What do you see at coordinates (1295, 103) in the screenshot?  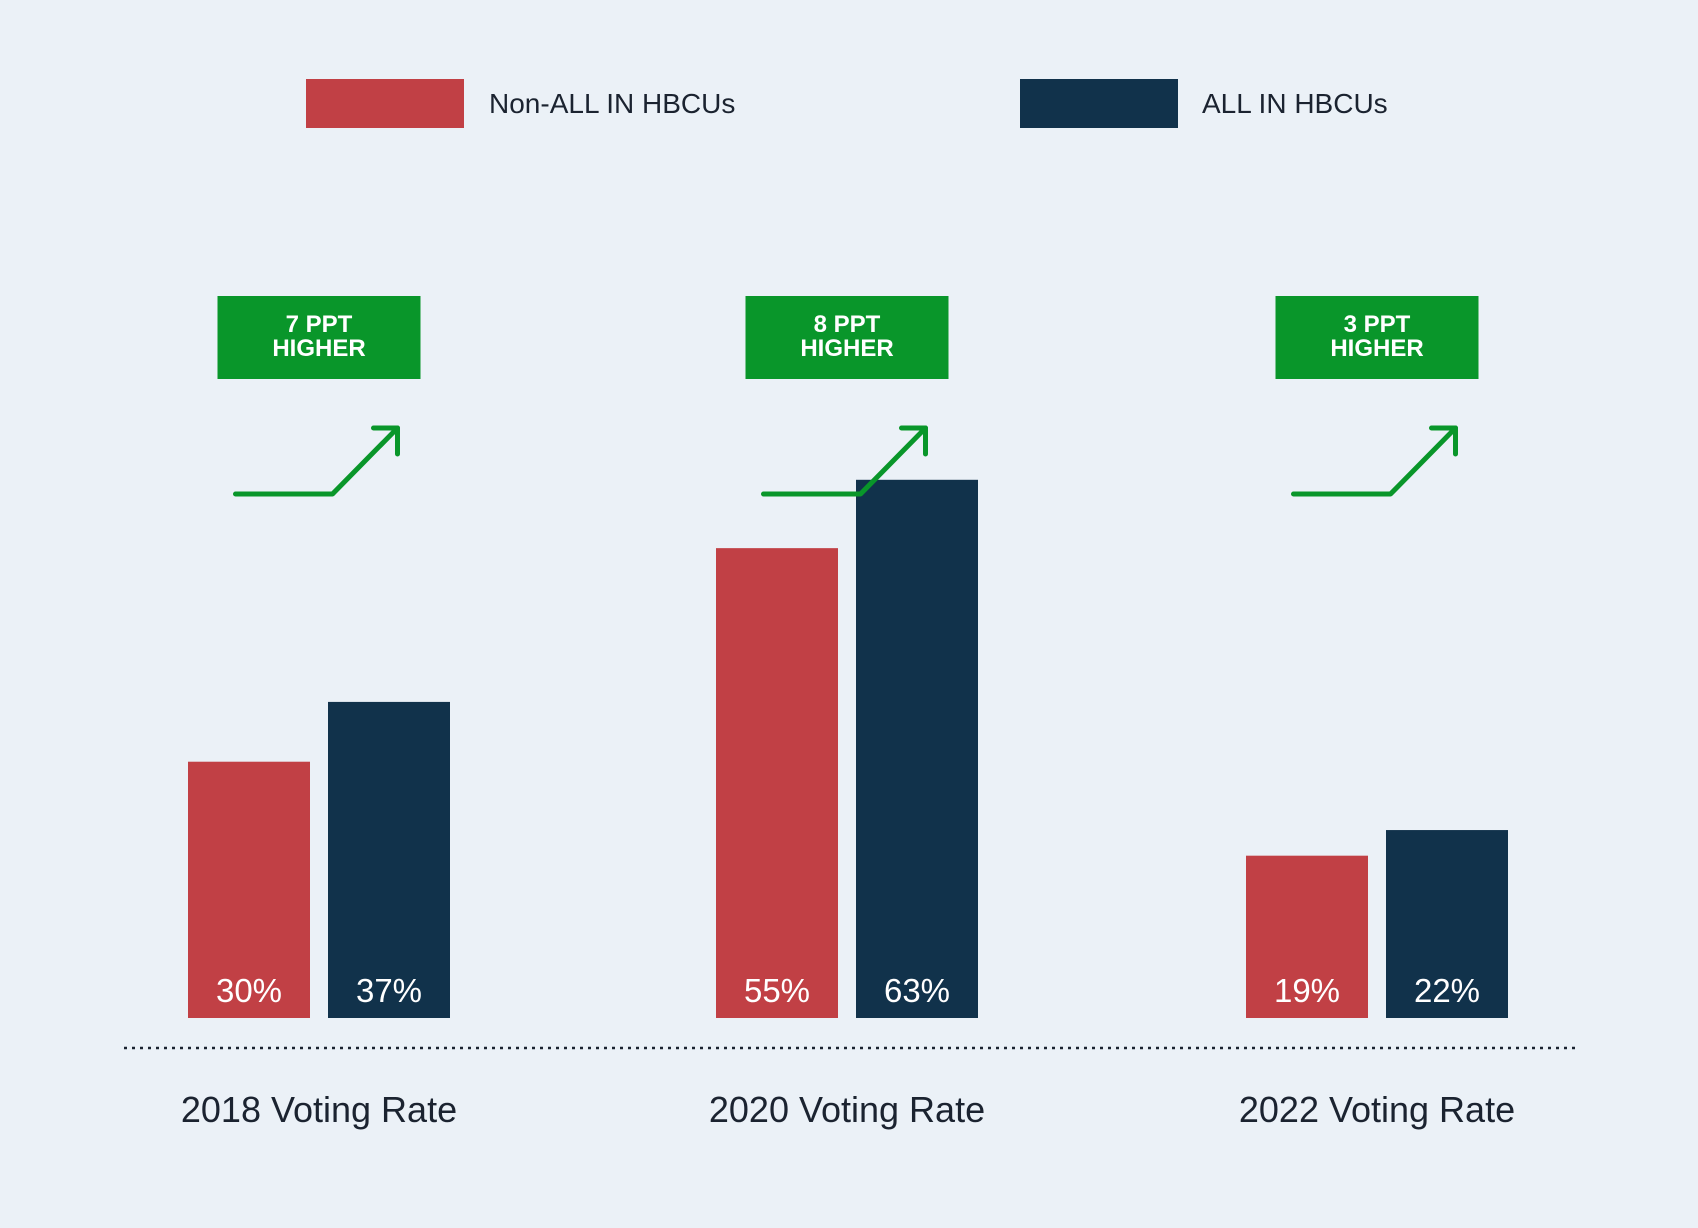 I see `legend-label-2: ALL IN HBCUs` at bounding box center [1295, 103].